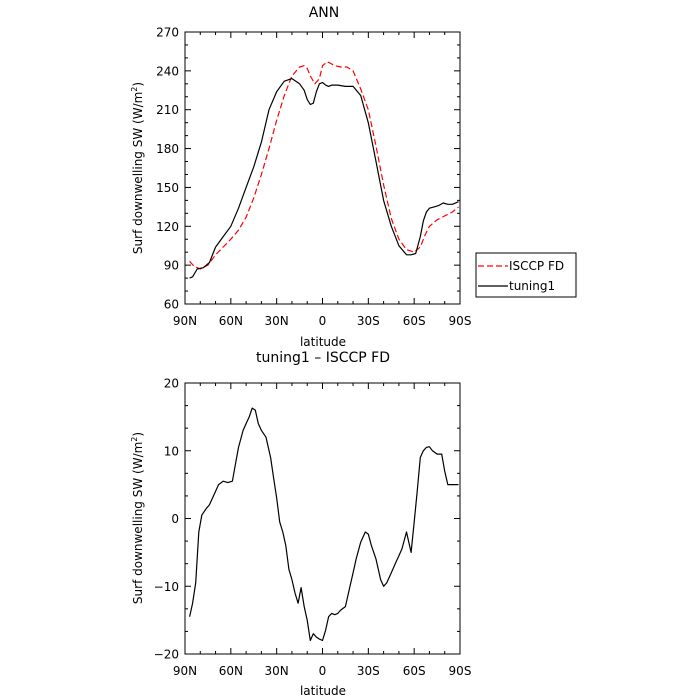 The width and height of the screenshot is (700, 700). I want to click on y-tick-label: 270, so click(167, 33).